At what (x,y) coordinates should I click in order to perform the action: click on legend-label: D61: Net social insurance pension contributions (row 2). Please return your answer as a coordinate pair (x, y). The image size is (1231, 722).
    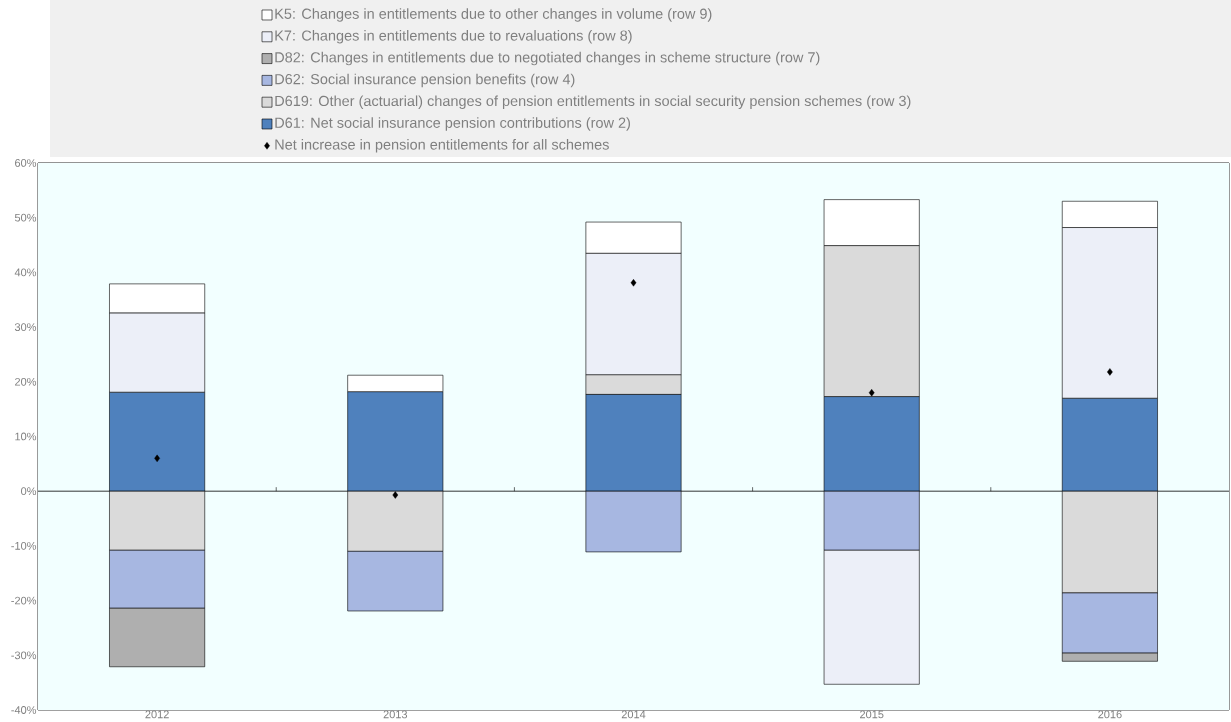
    Looking at the image, I should click on (452, 124).